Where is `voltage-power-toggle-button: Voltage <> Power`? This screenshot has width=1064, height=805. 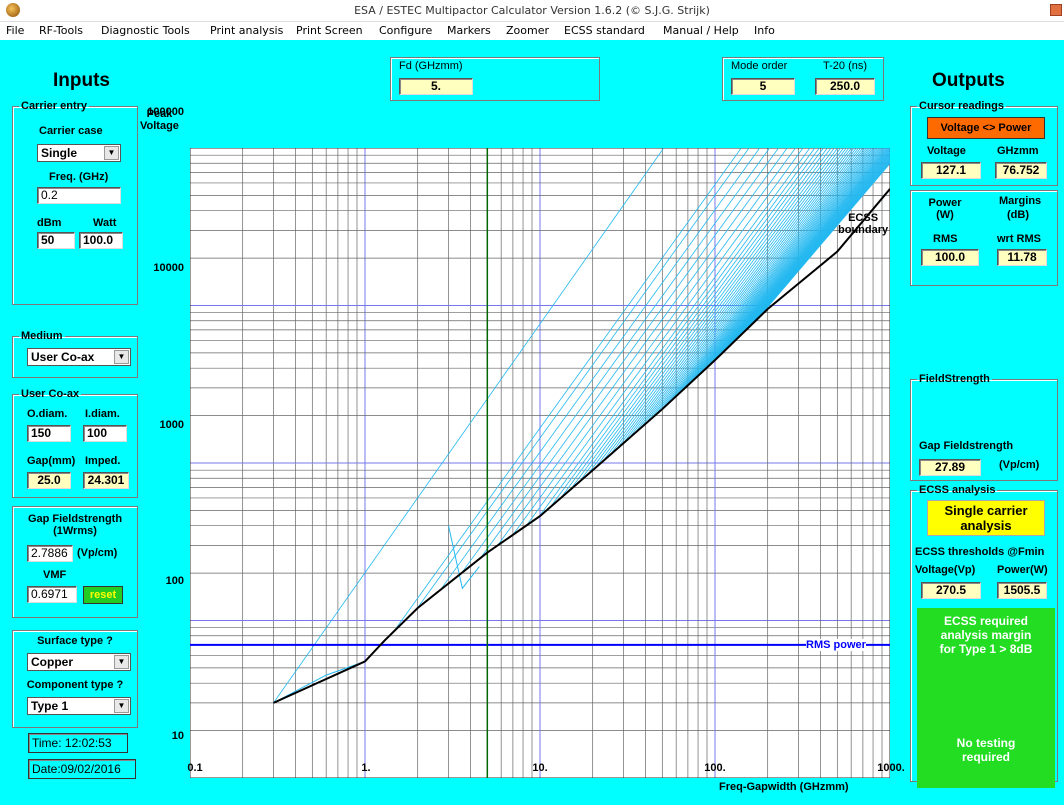 voltage-power-toggle-button: Voltage <> Power is located at coordinates (986, 128).